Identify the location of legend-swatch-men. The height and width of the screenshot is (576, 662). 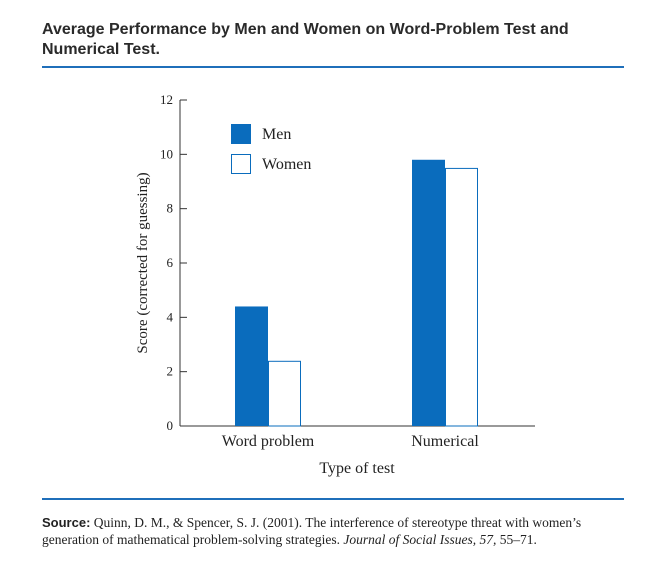
(241, 134).